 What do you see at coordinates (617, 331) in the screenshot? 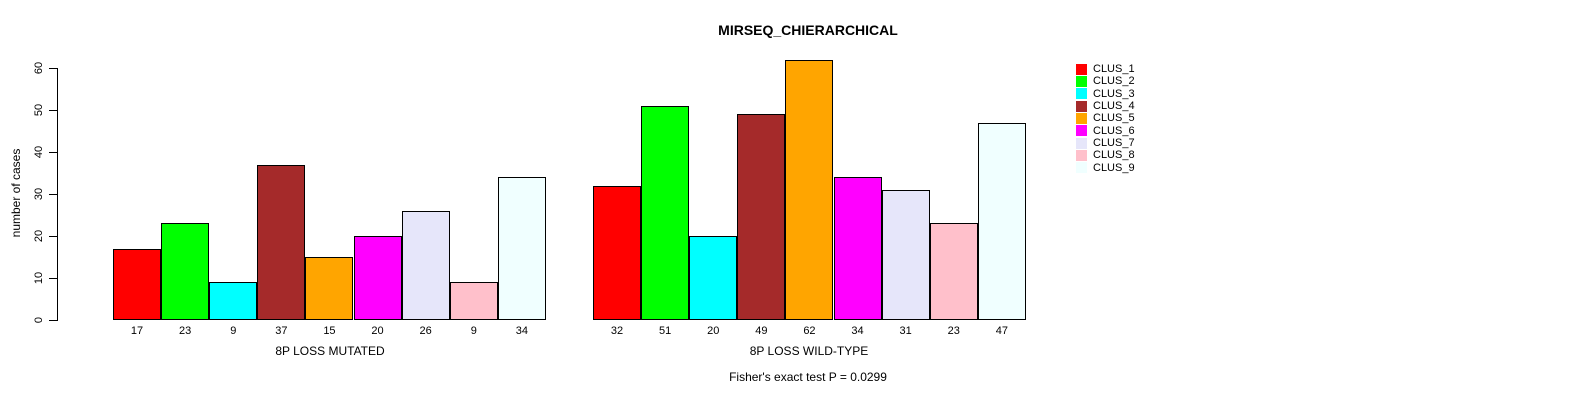
I see `bar-value-label: 32` at bounding box center [617, 331].